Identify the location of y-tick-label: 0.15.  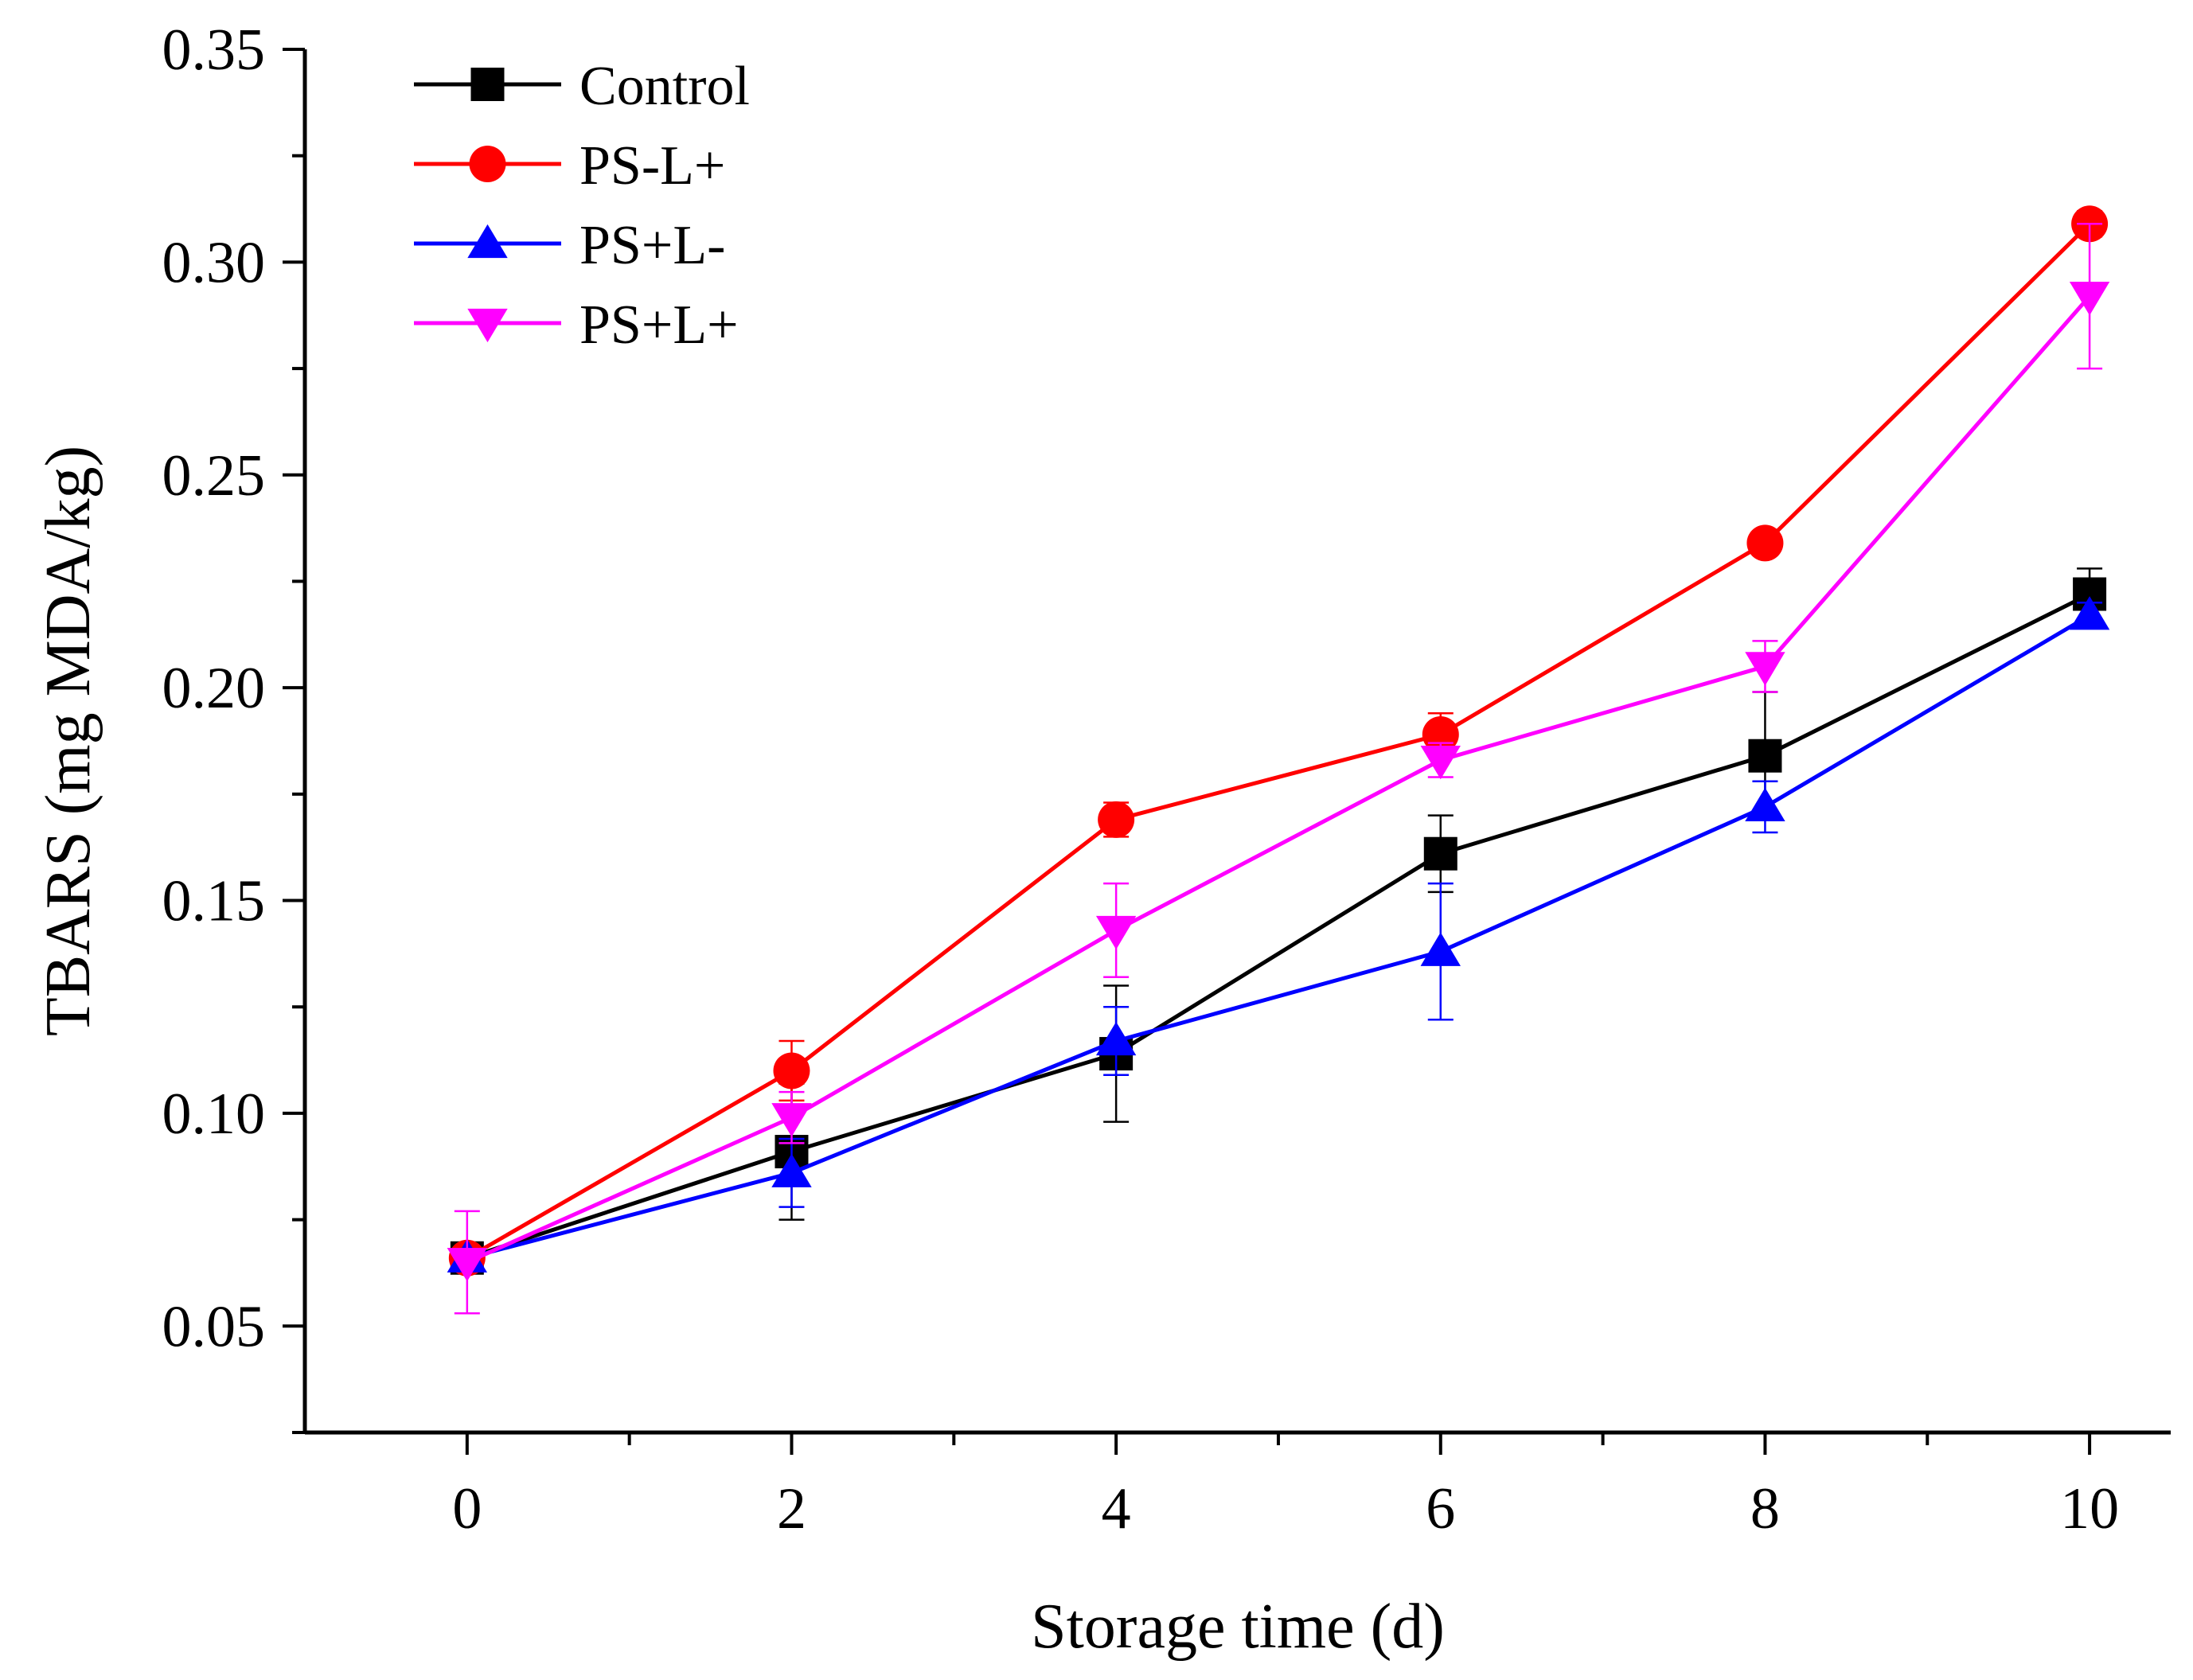
(214, 901).